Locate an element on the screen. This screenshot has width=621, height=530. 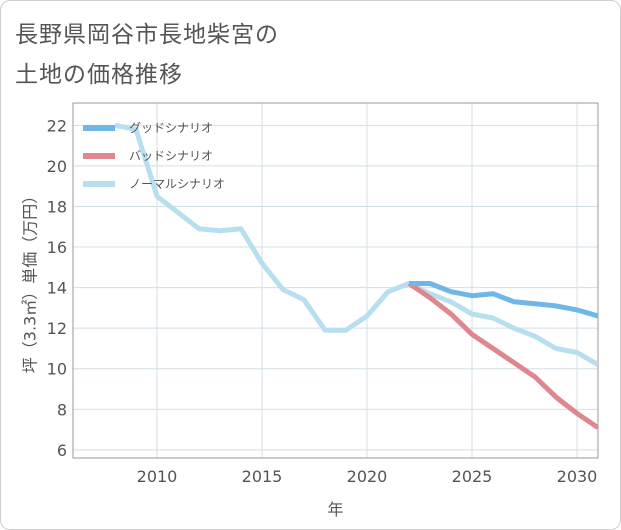
y-axis-ticks: 6 8 10 12 14 16 18 20 22 is located at coordinates (57, 288).